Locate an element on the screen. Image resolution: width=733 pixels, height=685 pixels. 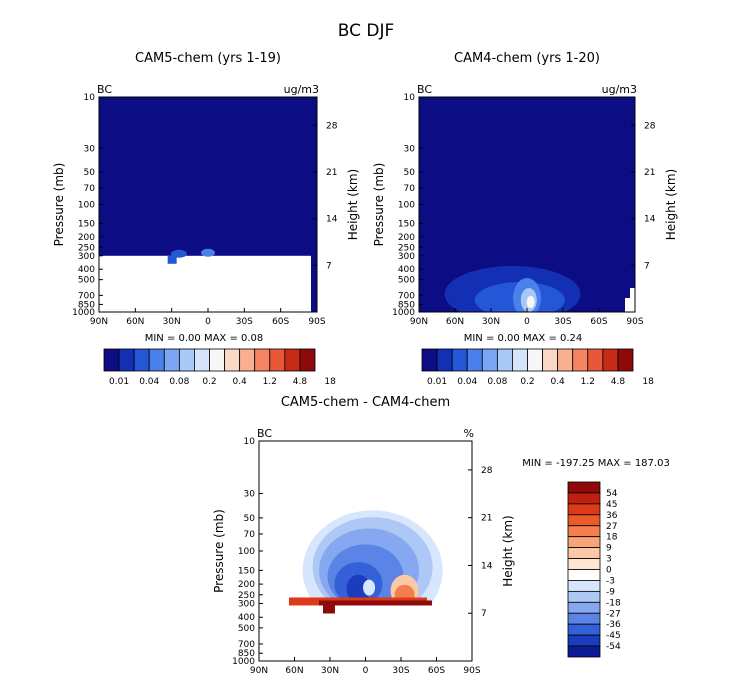
y-tick-label: 50 is located at coordinates (250, 519).